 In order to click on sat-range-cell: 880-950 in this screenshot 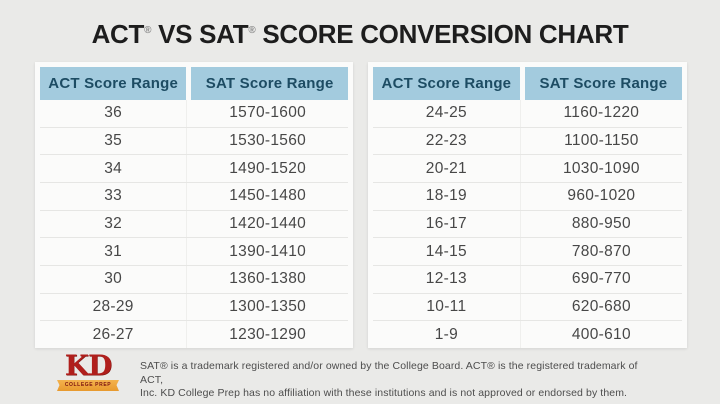, I will do `click(600, 224)`.